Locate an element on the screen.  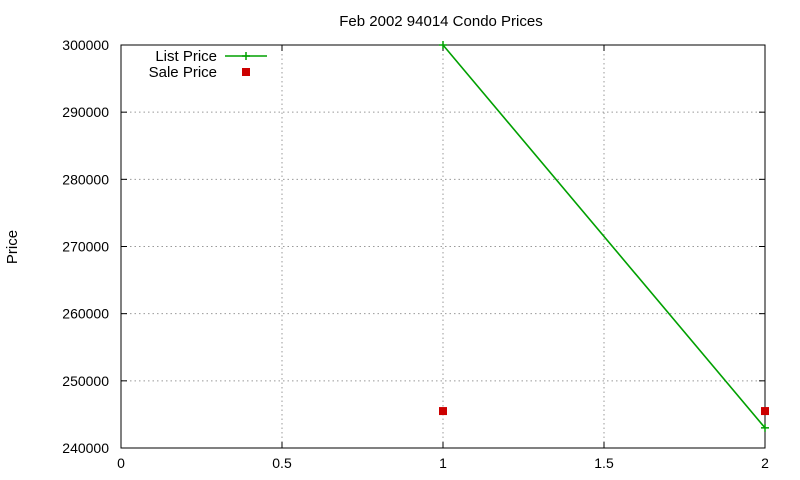
x-tick-label: 0 is located at coordinates (121, 463).